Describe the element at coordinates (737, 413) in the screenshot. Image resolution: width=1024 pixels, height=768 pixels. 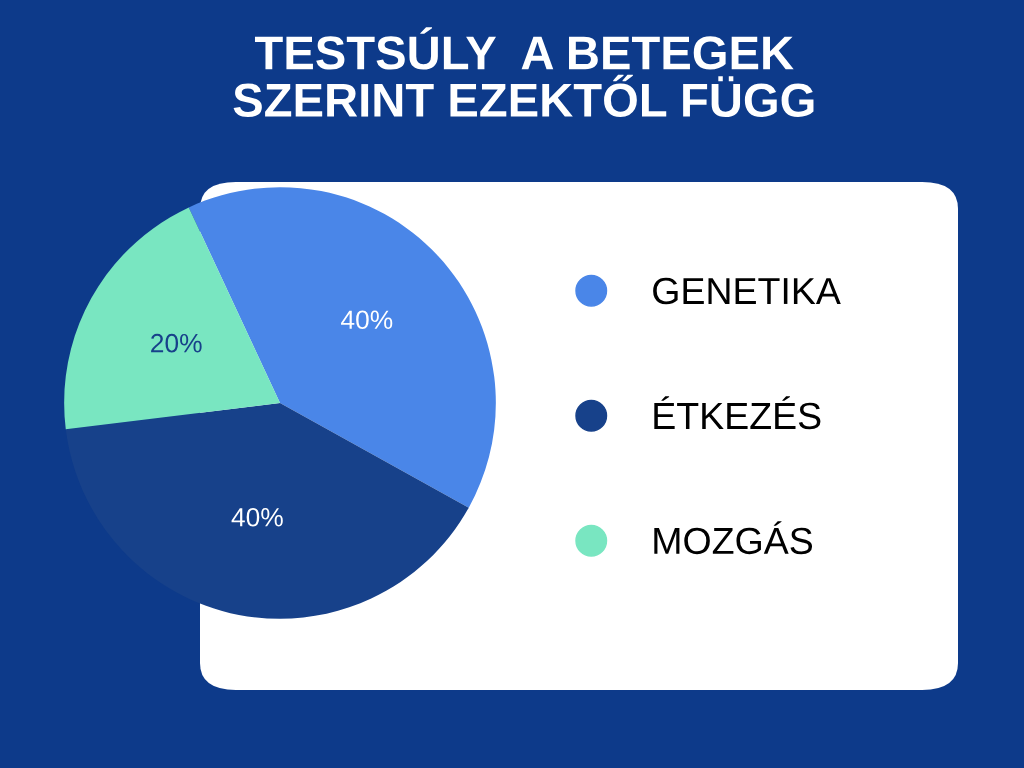
I see `legend-label: ÉTKEZÉS` at that location.